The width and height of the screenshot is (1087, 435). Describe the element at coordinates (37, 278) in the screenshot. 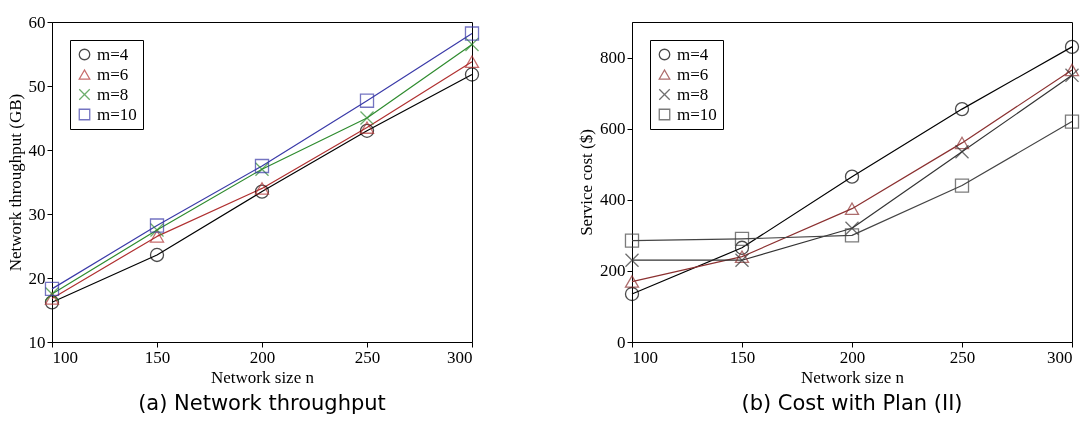

I see `y-tick-label: 20` at that location.